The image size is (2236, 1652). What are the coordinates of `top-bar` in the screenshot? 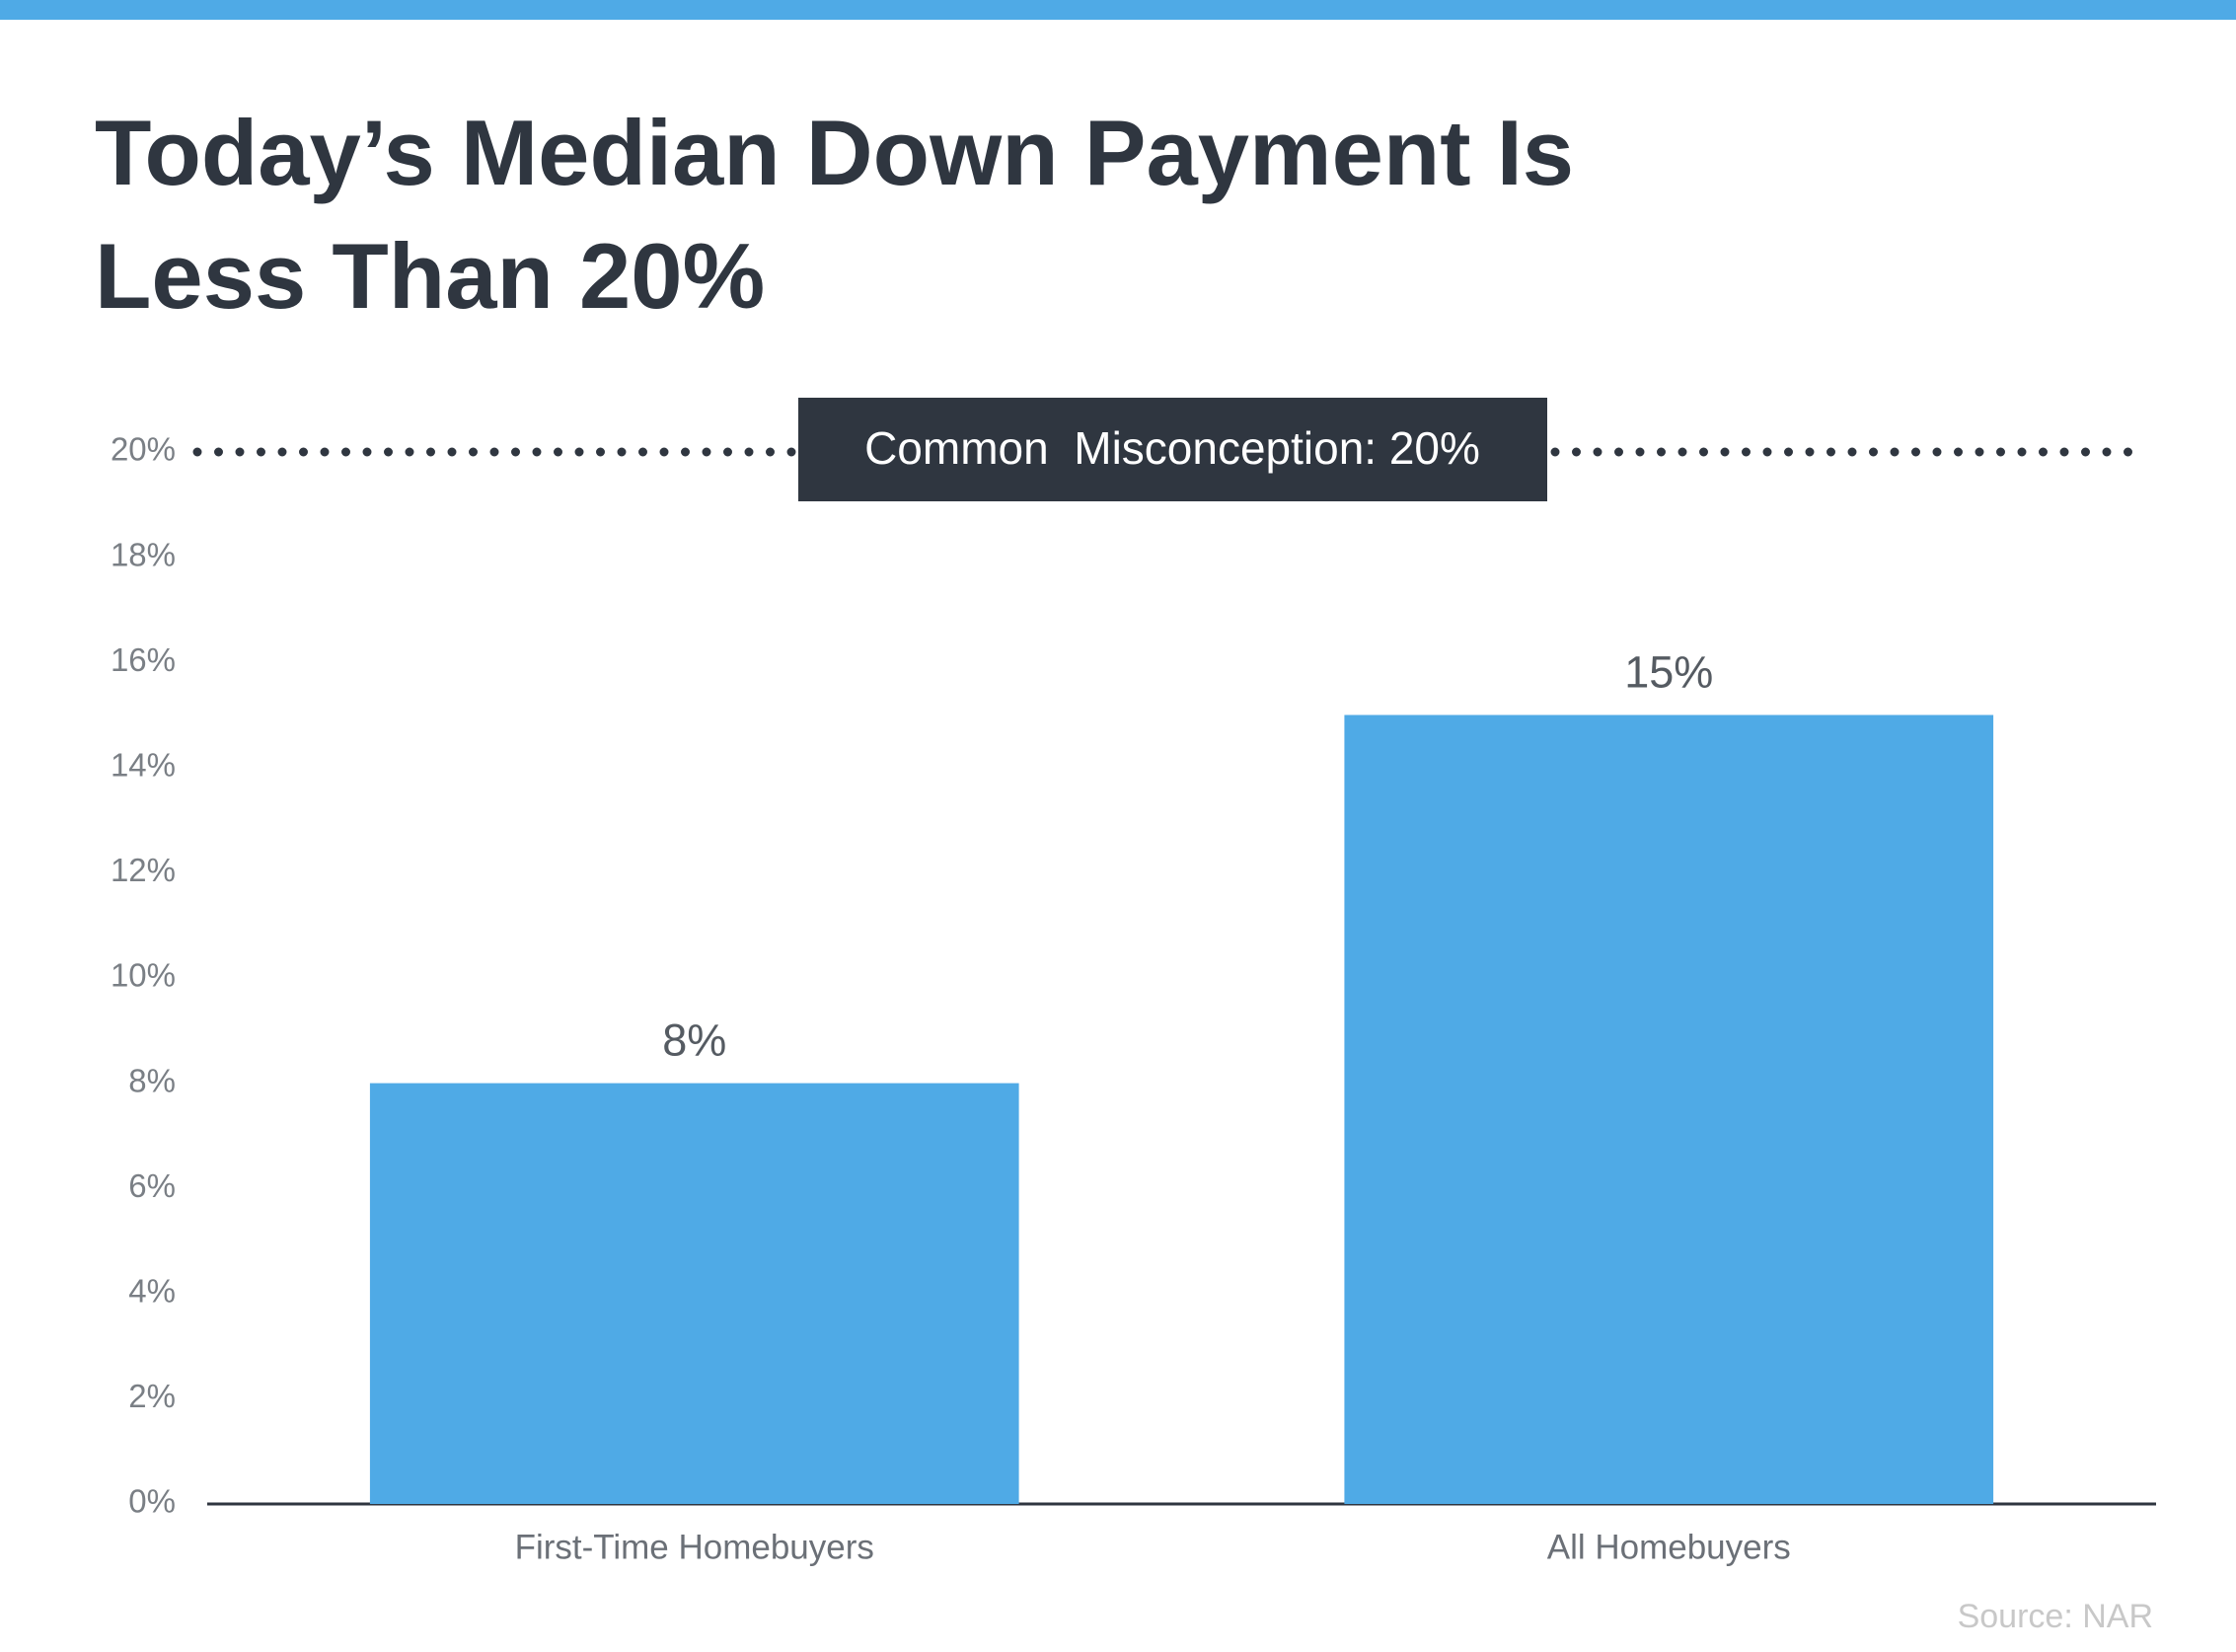 It's located at (1118, 10).